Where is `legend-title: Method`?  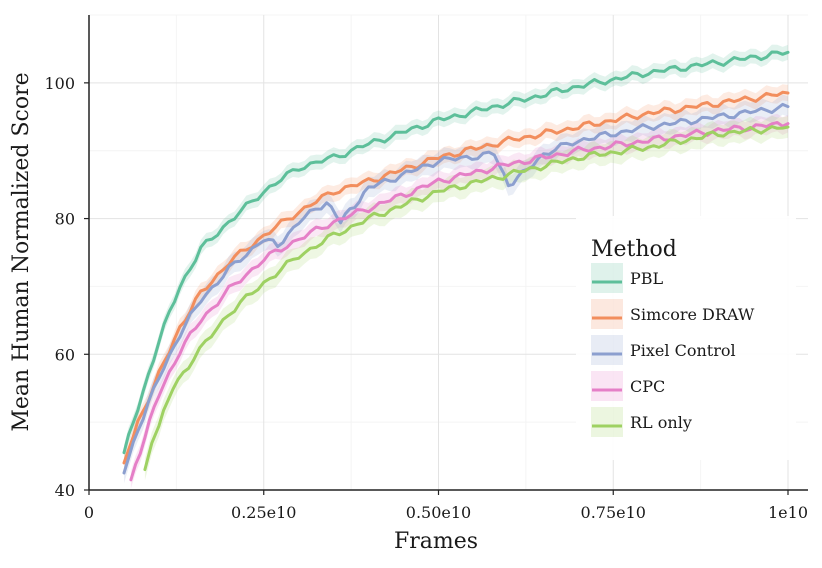 legend-title: Method is located at coordinates (634, 249).